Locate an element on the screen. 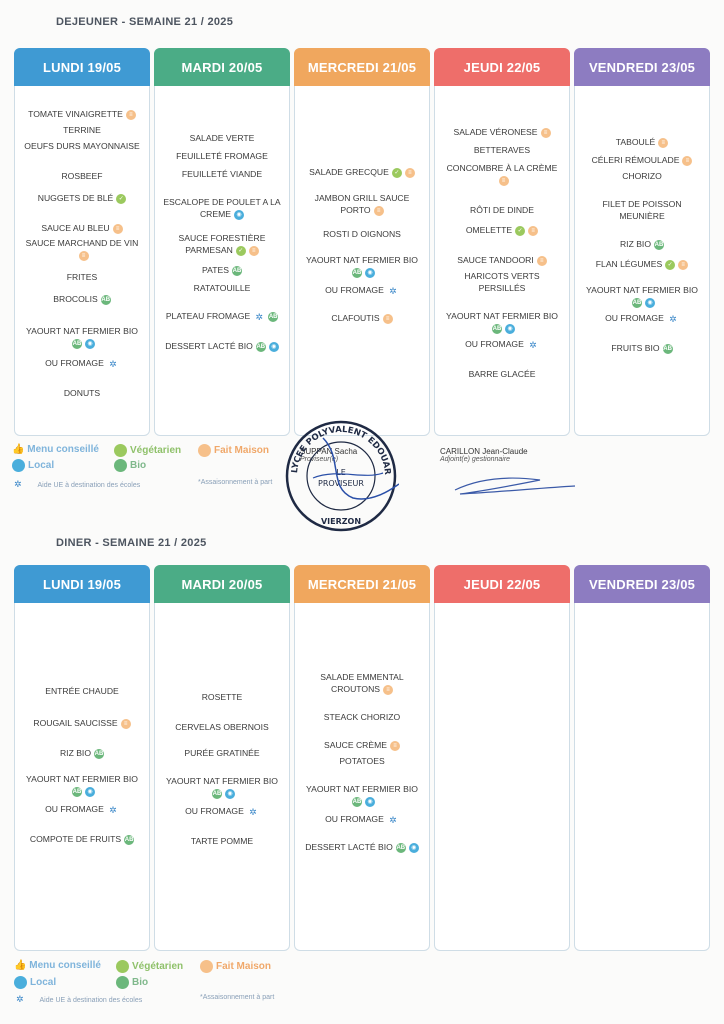 The width and height of the screenshot is (724, 1024). menu-item-label: RATATOUILLE is located at coordinates (222, 288).